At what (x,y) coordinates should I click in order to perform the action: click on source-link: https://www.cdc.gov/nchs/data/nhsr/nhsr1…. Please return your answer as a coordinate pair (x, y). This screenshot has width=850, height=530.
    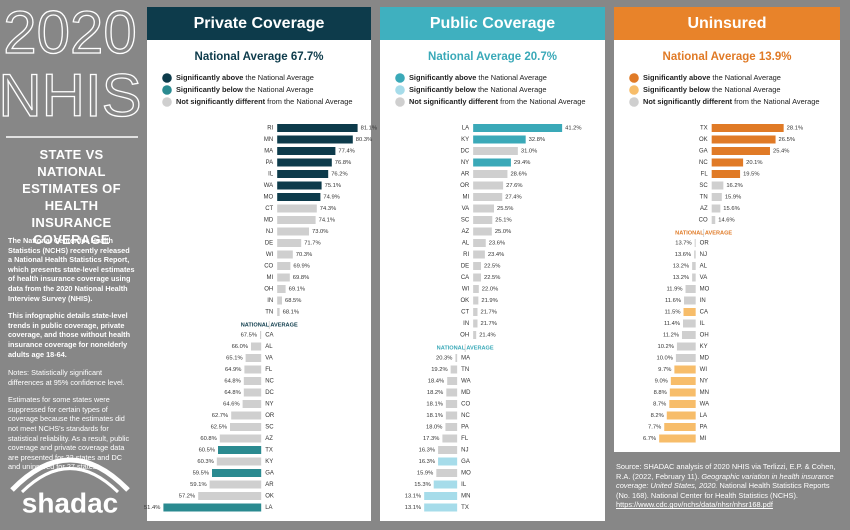
    Looking at the image, I should click on (694, 505).